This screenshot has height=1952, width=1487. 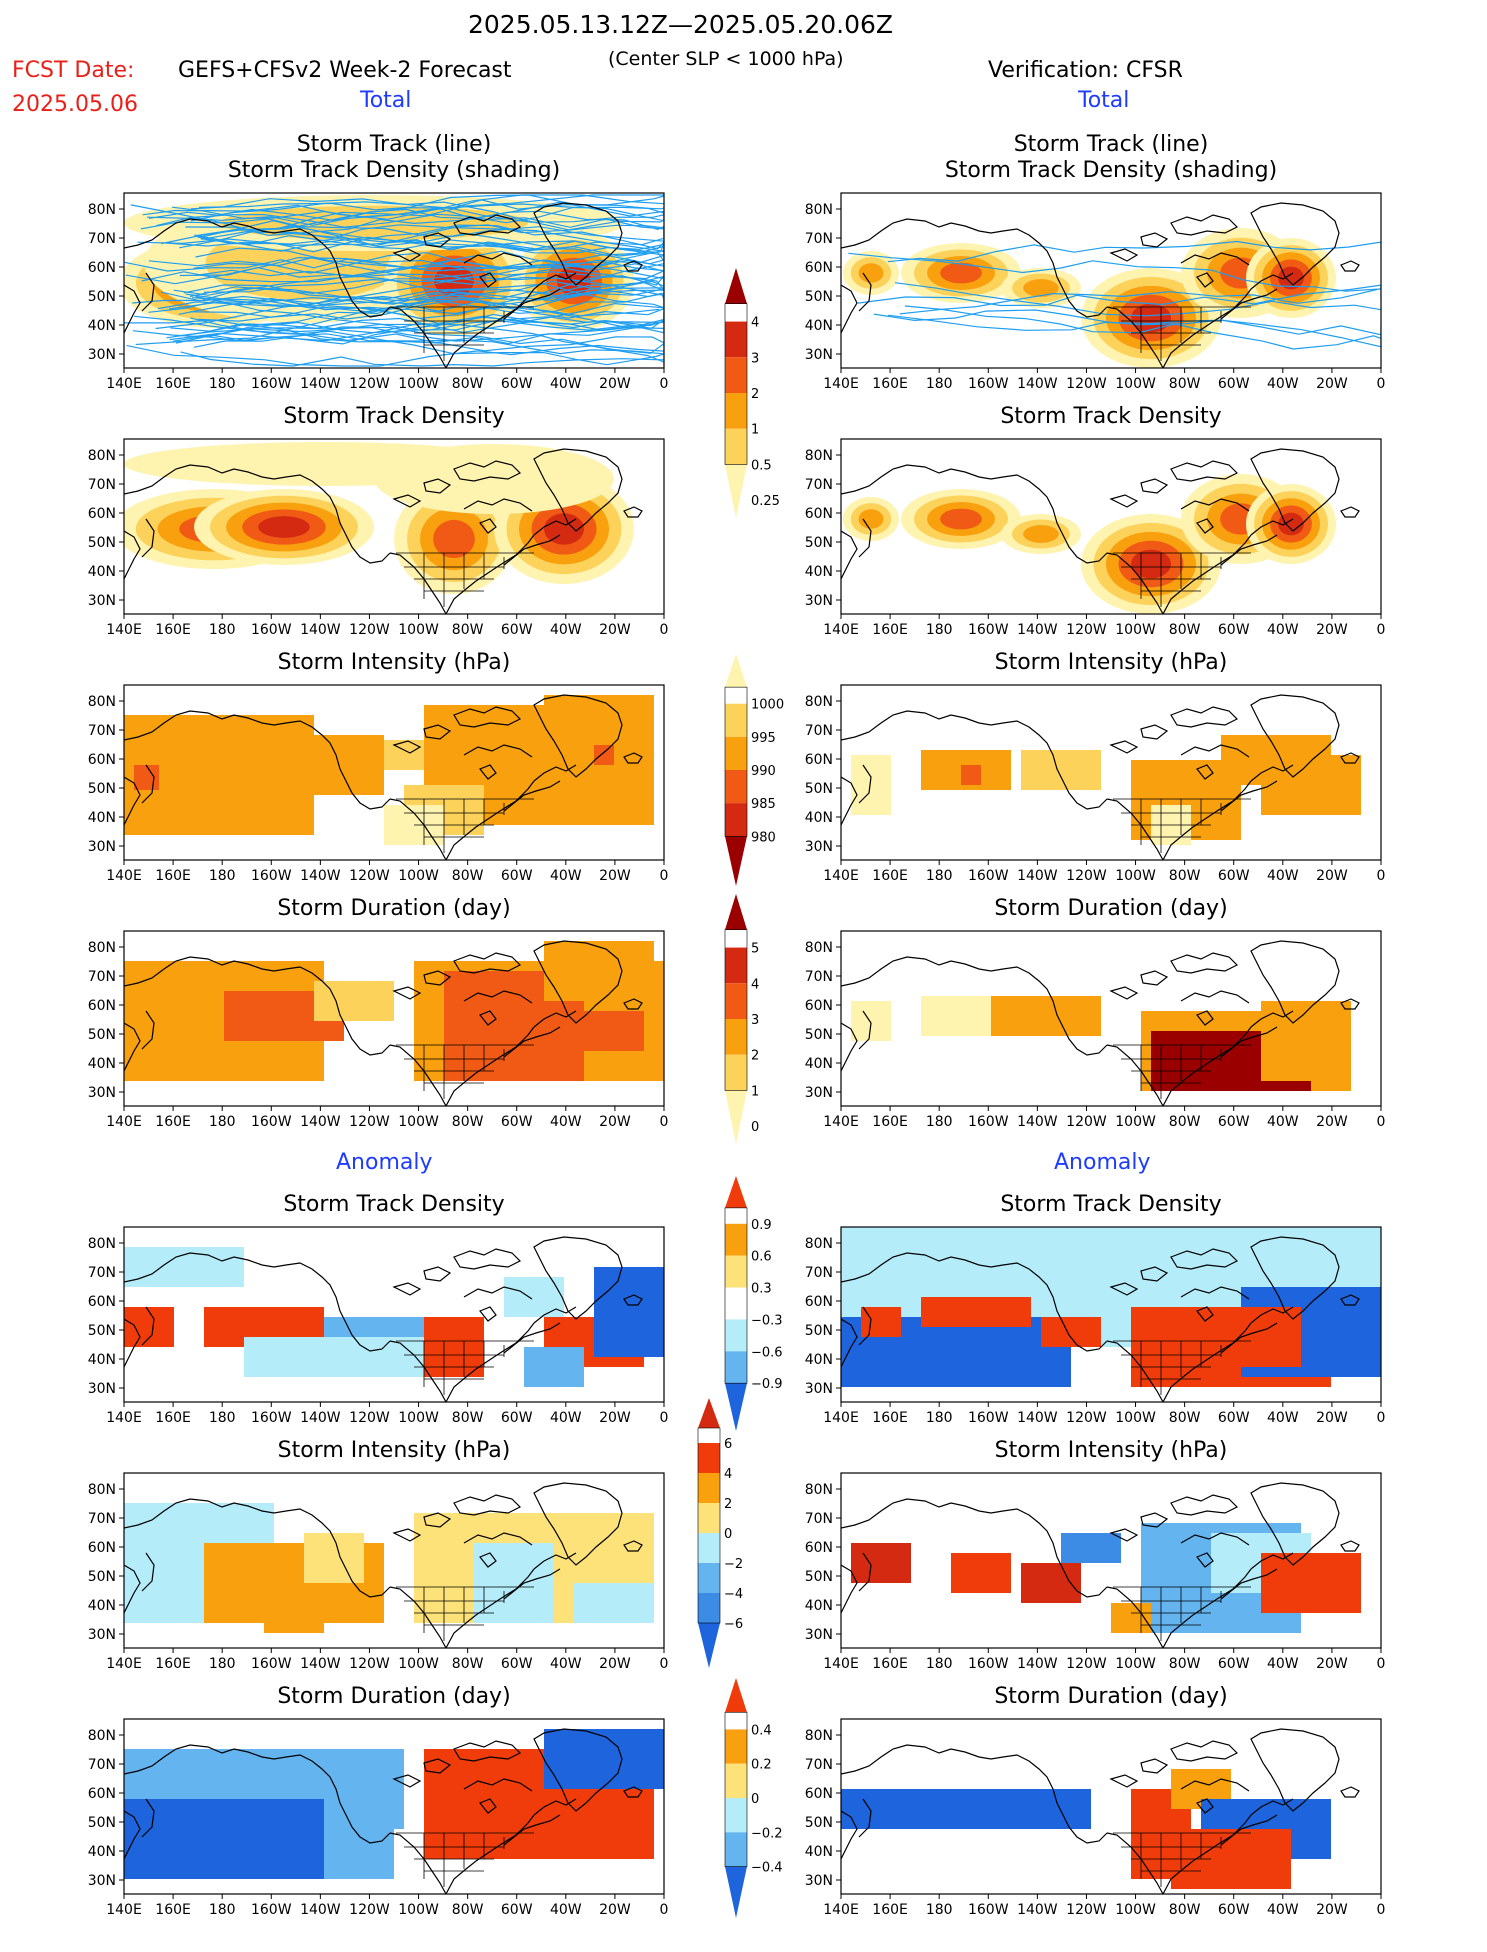 I want to click on lat-tick-label: 50N, so click(x=819, y=543).